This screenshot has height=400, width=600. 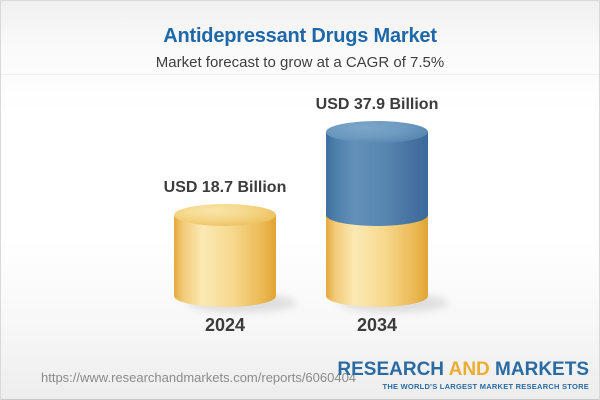 I want to click on value-label-2024: USD 18.7 Billion, so click(x=225, y=187).